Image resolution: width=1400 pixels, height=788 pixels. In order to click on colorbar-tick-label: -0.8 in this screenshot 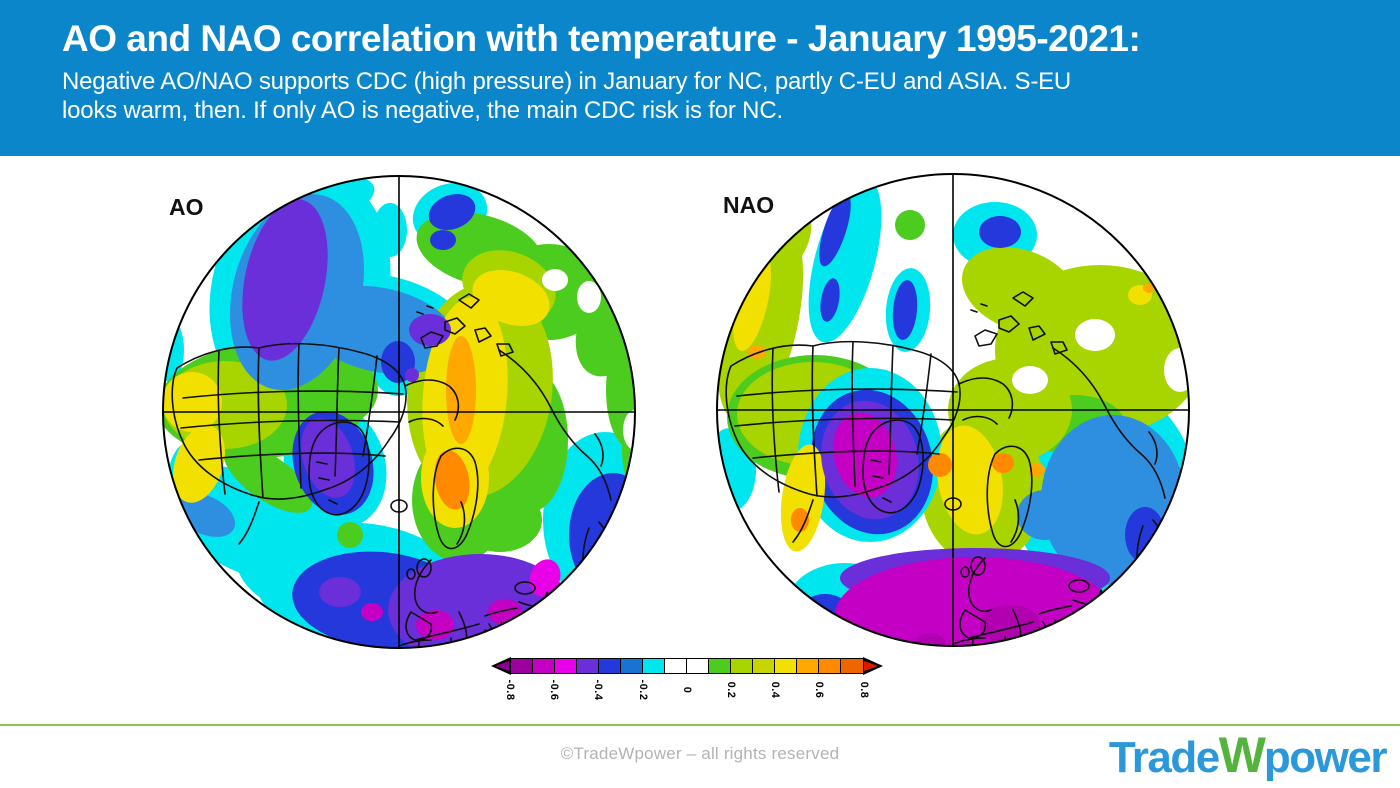, I will do `click(510, 690)`.